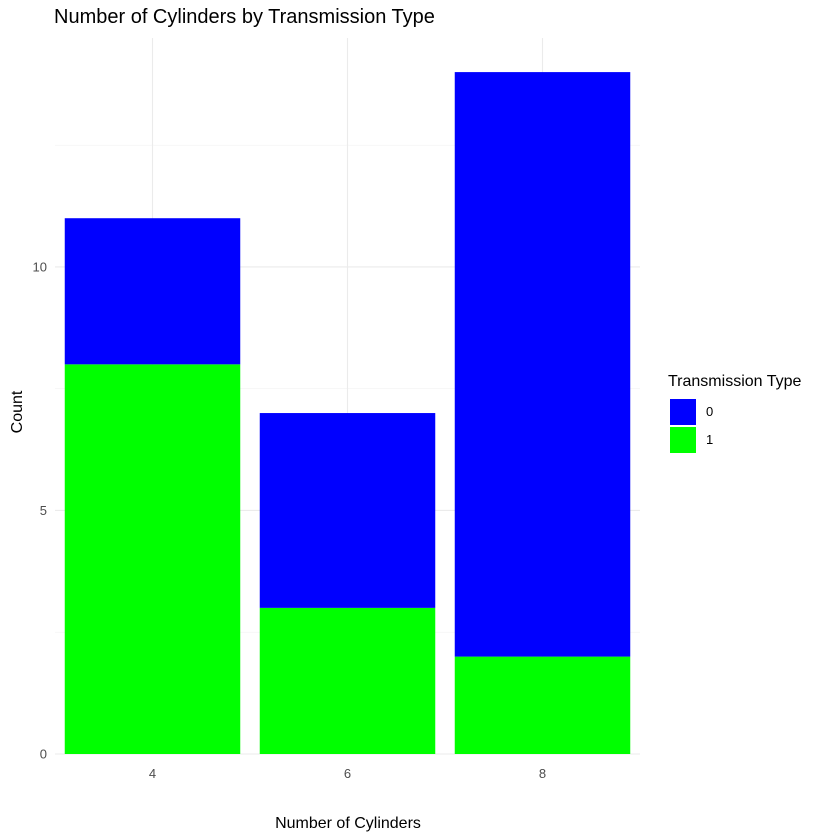 This screenshot has width=840, height=840. I want to click on x-axis-title: Number of Cylinders, so click(348, 823).